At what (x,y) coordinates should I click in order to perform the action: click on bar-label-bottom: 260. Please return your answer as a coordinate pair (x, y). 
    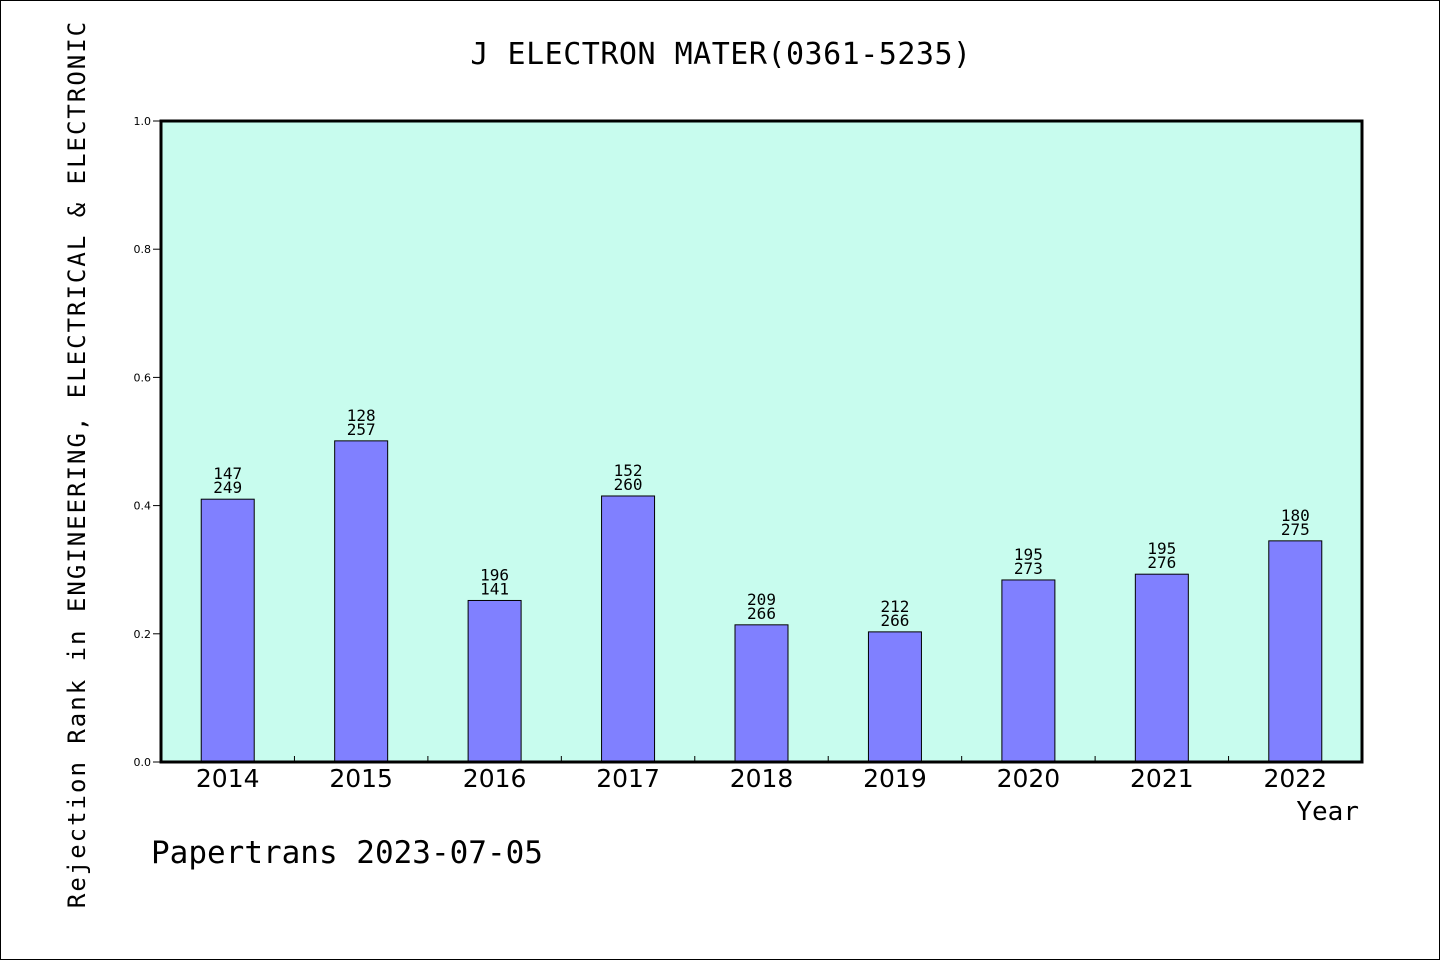
    Looking at the image, I should click on (628, 484).